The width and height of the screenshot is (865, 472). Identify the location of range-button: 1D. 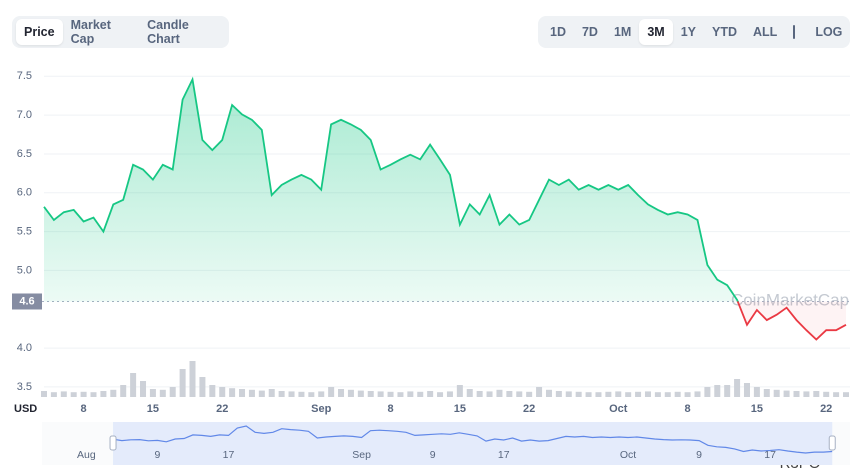
(558, 32).